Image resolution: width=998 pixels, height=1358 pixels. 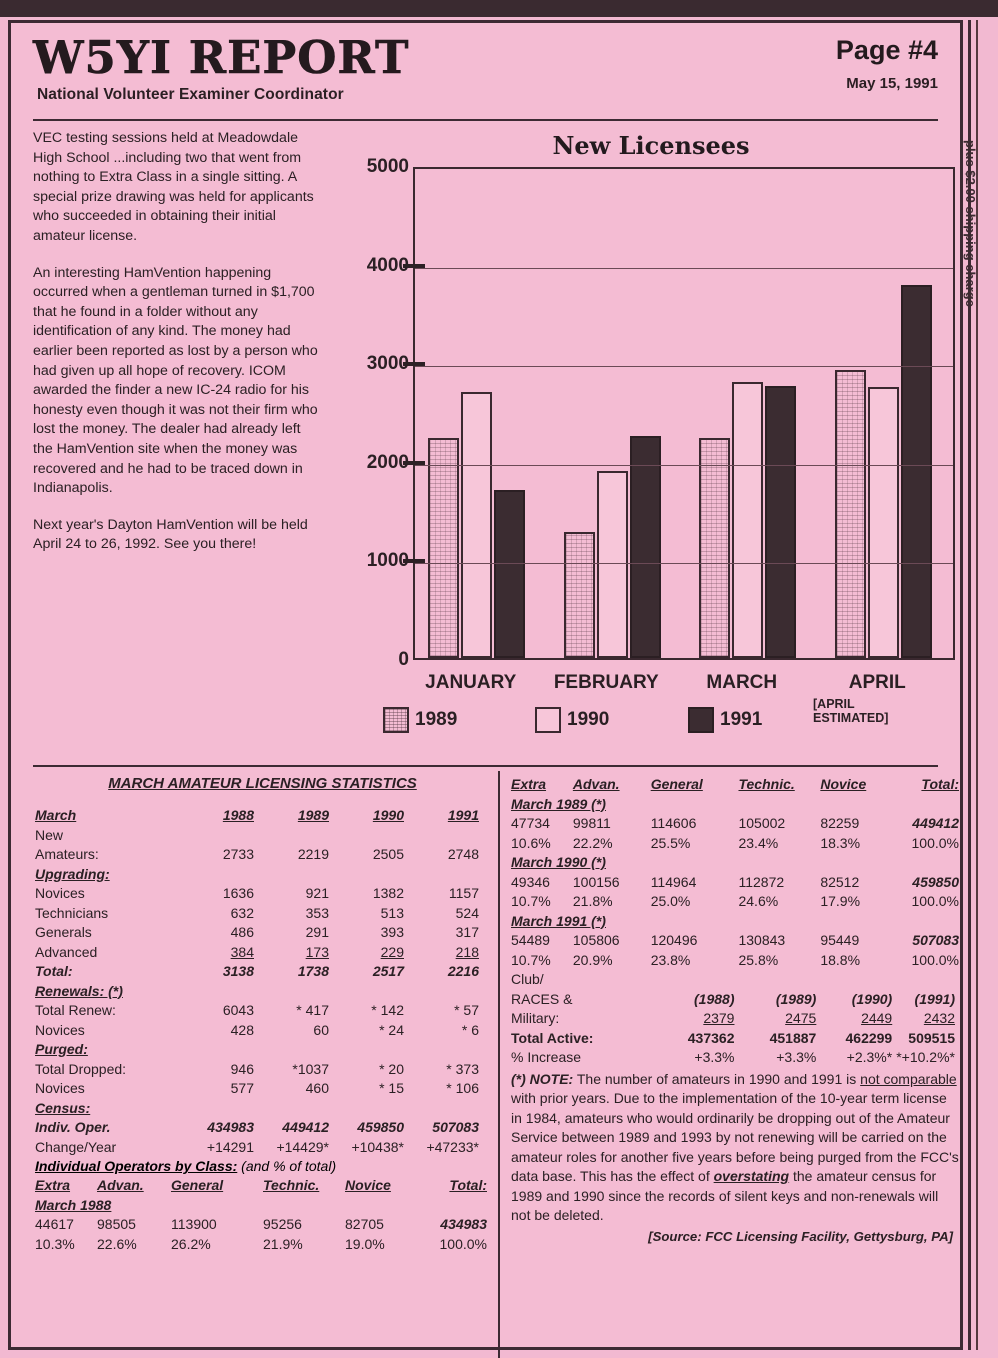 What do you see at coordinates (674, 940) in the screenshot?
I see `right-cell: 120496` at bounding box center [674, 940].